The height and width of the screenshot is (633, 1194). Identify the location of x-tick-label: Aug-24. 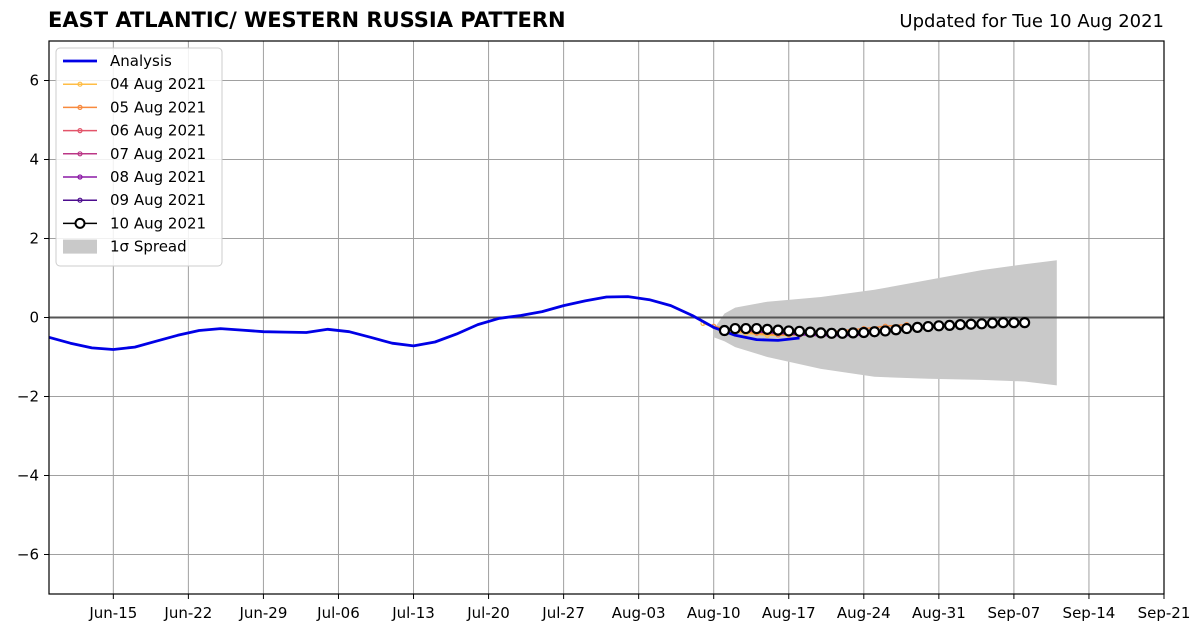
(864, 613).